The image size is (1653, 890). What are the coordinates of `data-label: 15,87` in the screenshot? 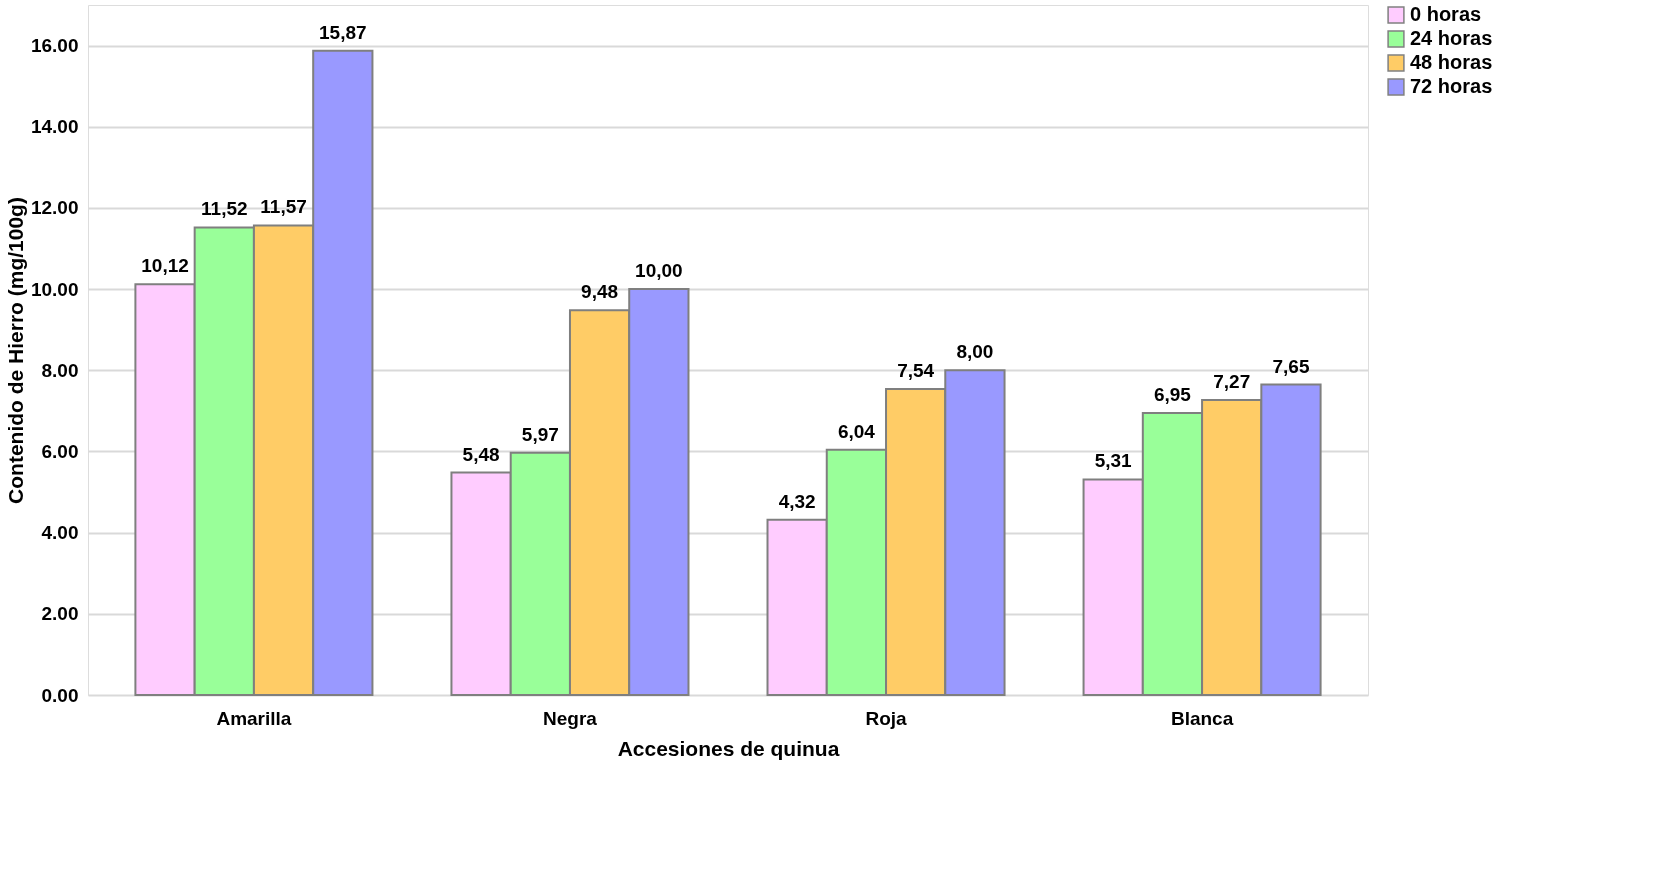 It's located at (343, 32).